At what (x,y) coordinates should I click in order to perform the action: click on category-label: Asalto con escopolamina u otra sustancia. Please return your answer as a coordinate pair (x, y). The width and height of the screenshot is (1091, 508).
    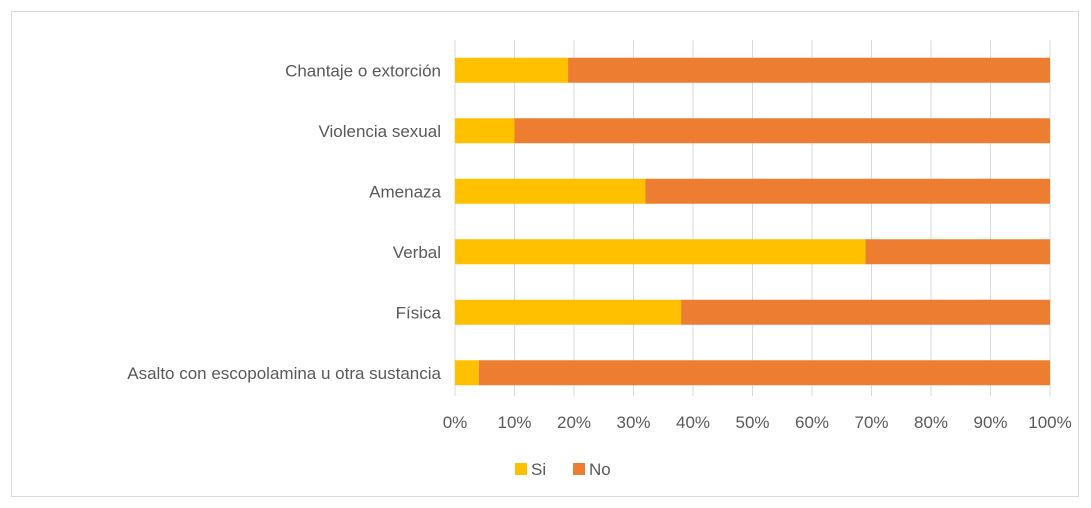
    Looking at the image, I should click on (284, 373).